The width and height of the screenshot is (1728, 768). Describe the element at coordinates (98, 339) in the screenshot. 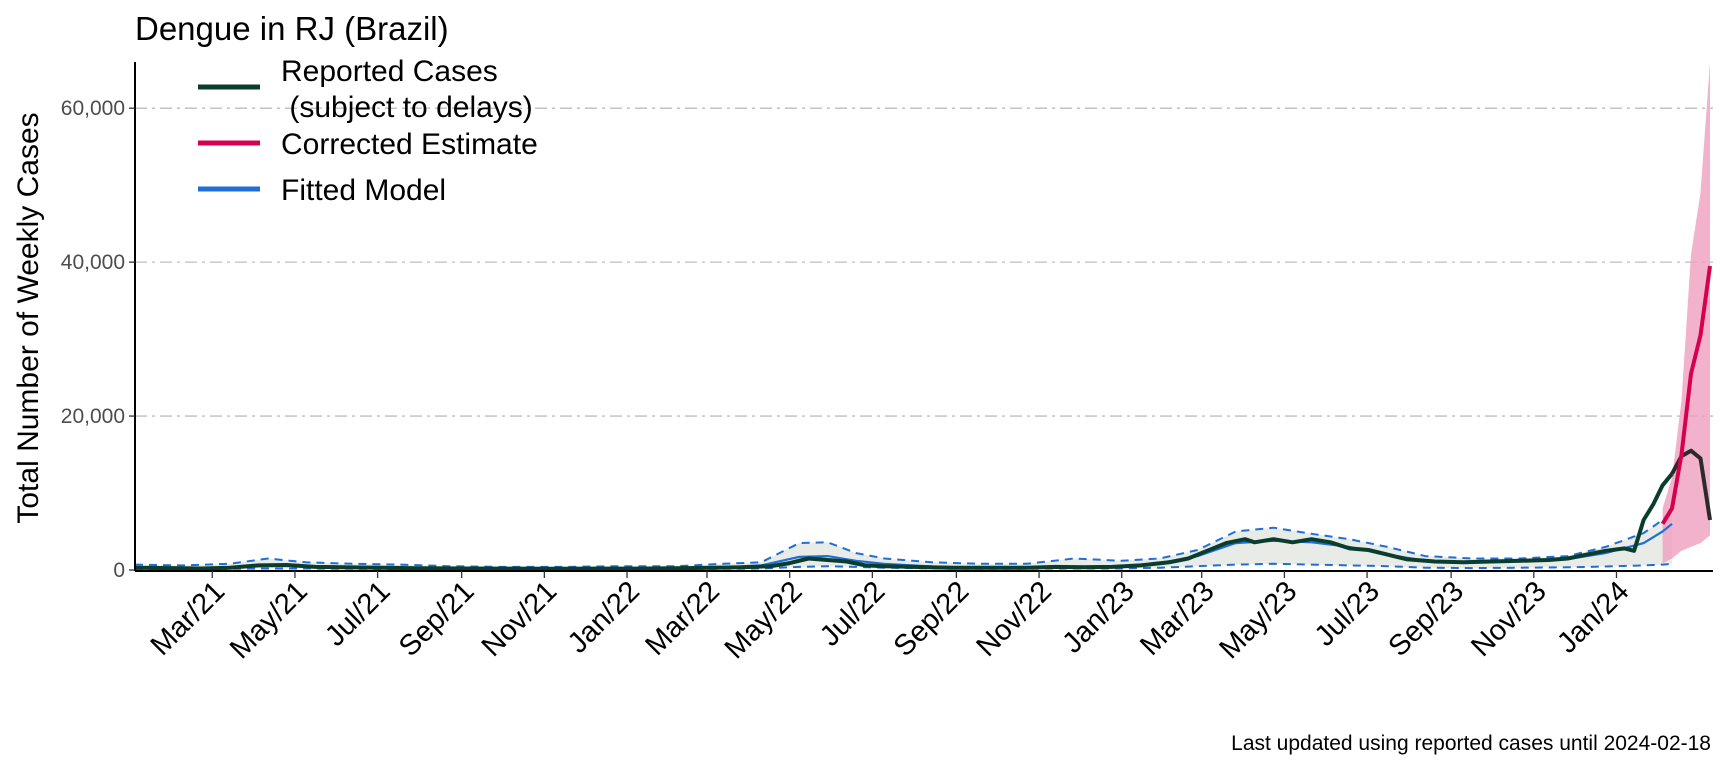

I see `y-ticks: 0 20,000 40,000 60,000` at that location.